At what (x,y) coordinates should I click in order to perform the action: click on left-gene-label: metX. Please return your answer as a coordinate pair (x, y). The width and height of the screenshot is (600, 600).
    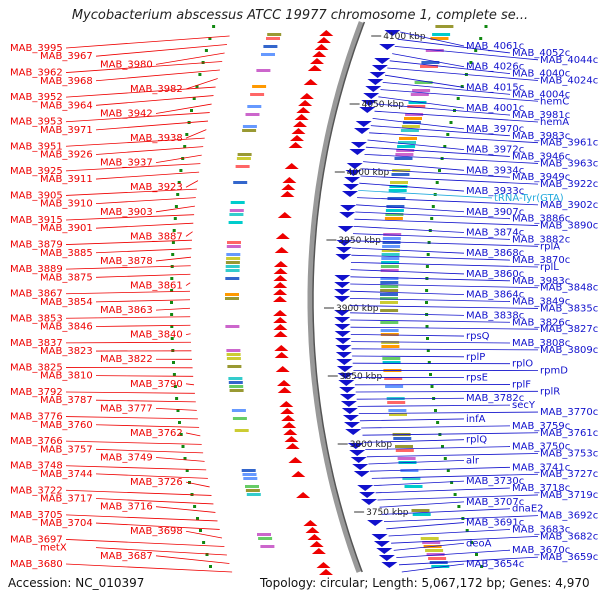
    Looking at the image, I should click on (53, 548).